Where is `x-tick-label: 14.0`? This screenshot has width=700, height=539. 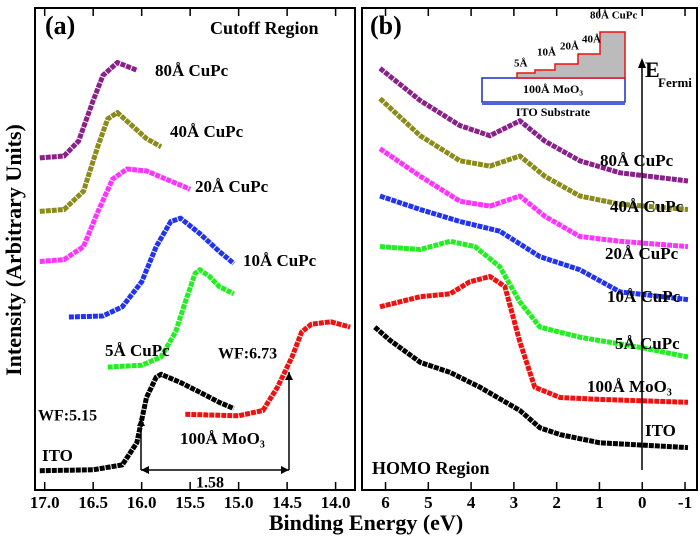 x-tick-label: 14.0 is located at coordinates (336, 502).